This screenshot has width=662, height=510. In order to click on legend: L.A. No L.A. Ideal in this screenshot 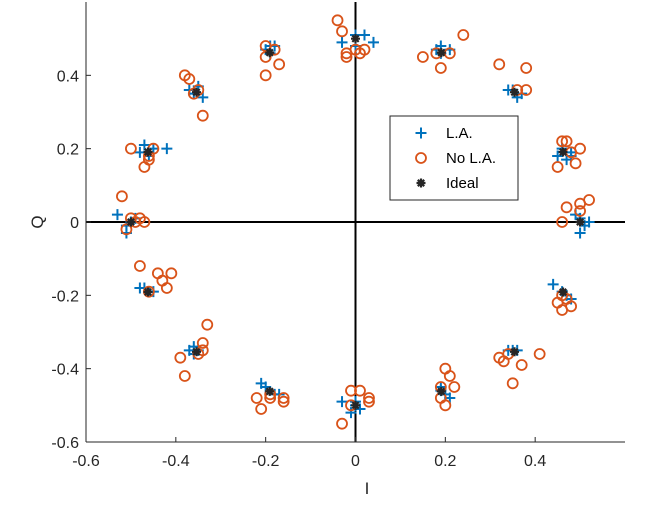, I will do `click(454, 158)`.